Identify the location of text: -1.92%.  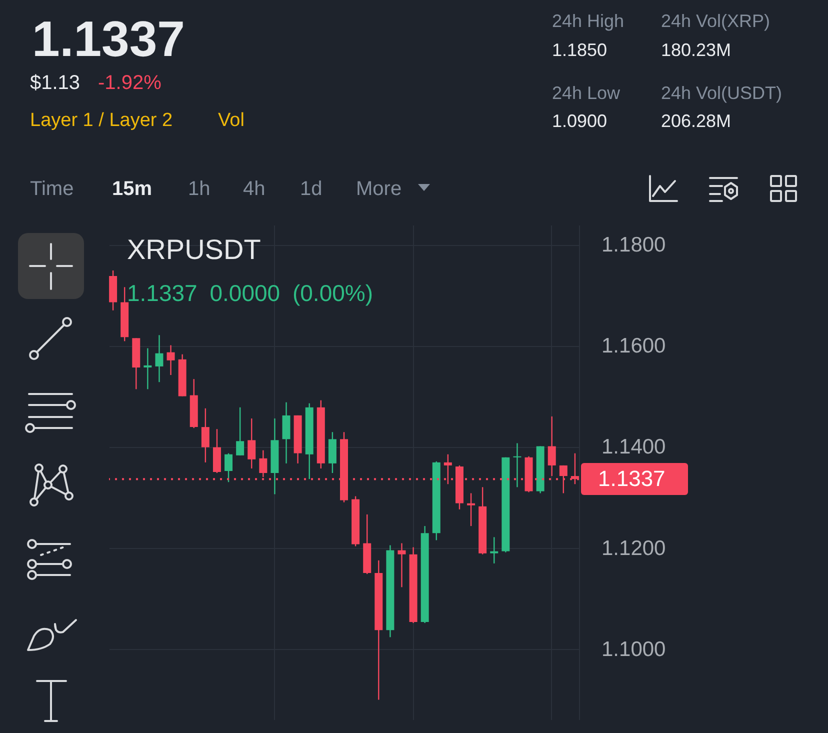
(130, 83).